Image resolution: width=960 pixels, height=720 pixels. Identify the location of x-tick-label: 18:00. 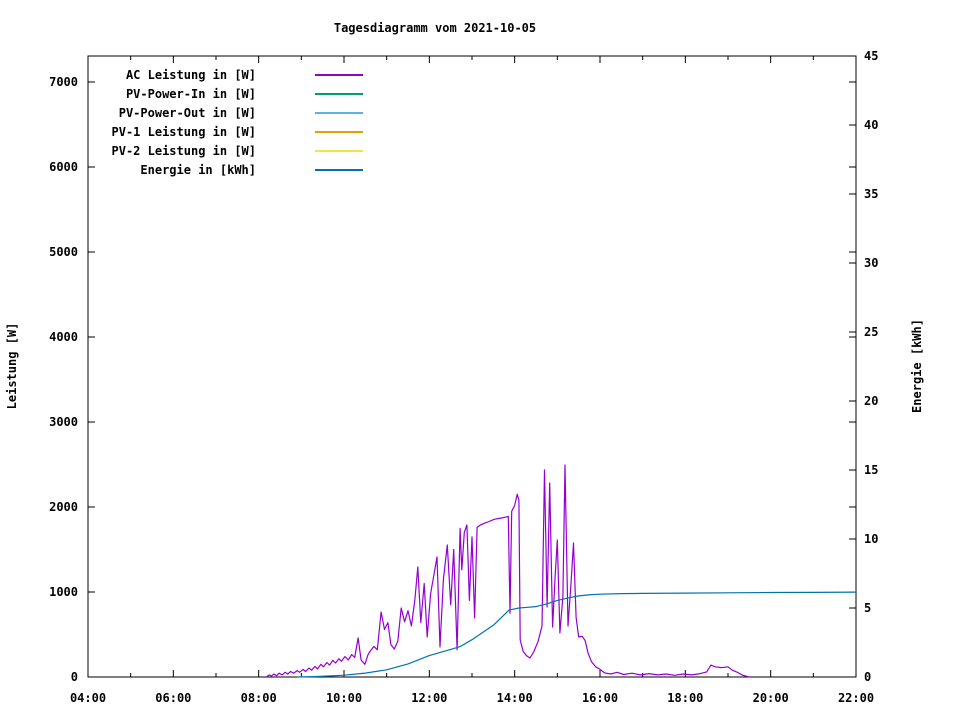
(685, 698).